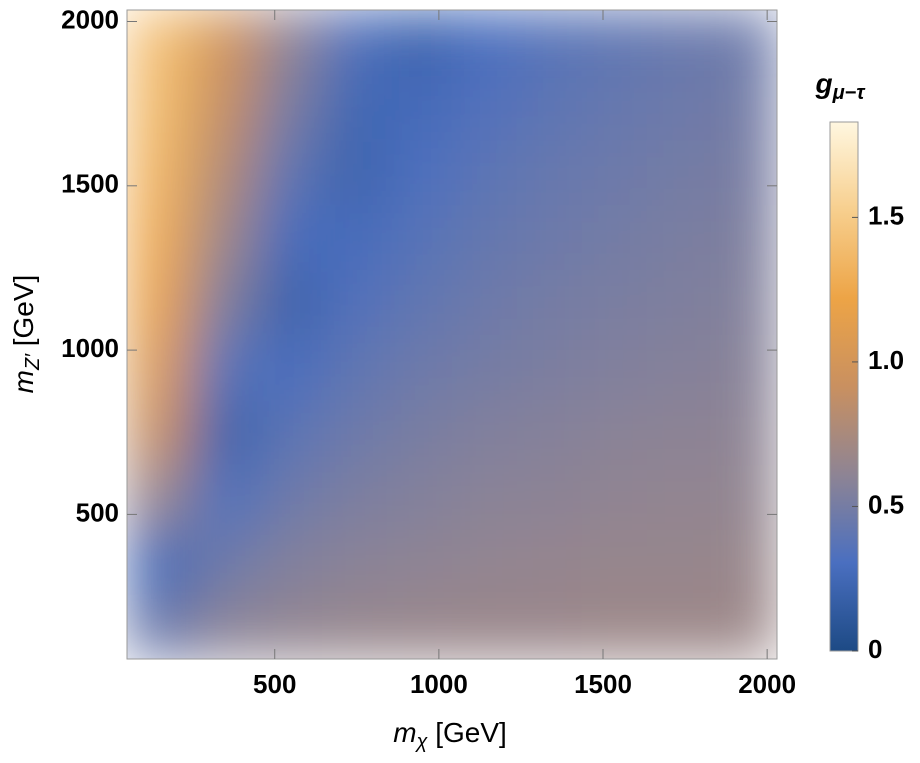  I want to click on colorbar-tick-label: 1.5, so click(886, 215).